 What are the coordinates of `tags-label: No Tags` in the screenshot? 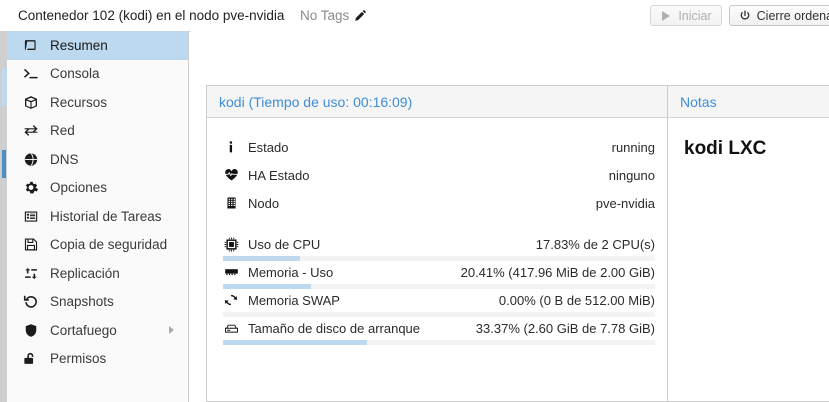 It's located at (325, 15).